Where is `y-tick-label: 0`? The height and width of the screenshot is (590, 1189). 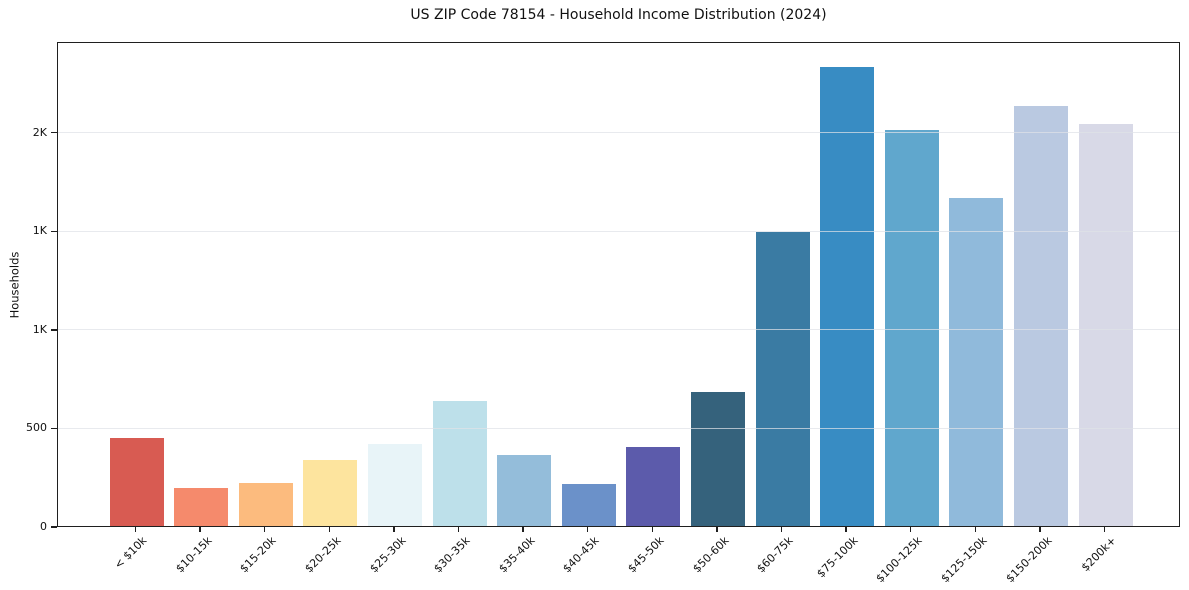
y-tick-label: 0 is located at coordinates (43, 526).